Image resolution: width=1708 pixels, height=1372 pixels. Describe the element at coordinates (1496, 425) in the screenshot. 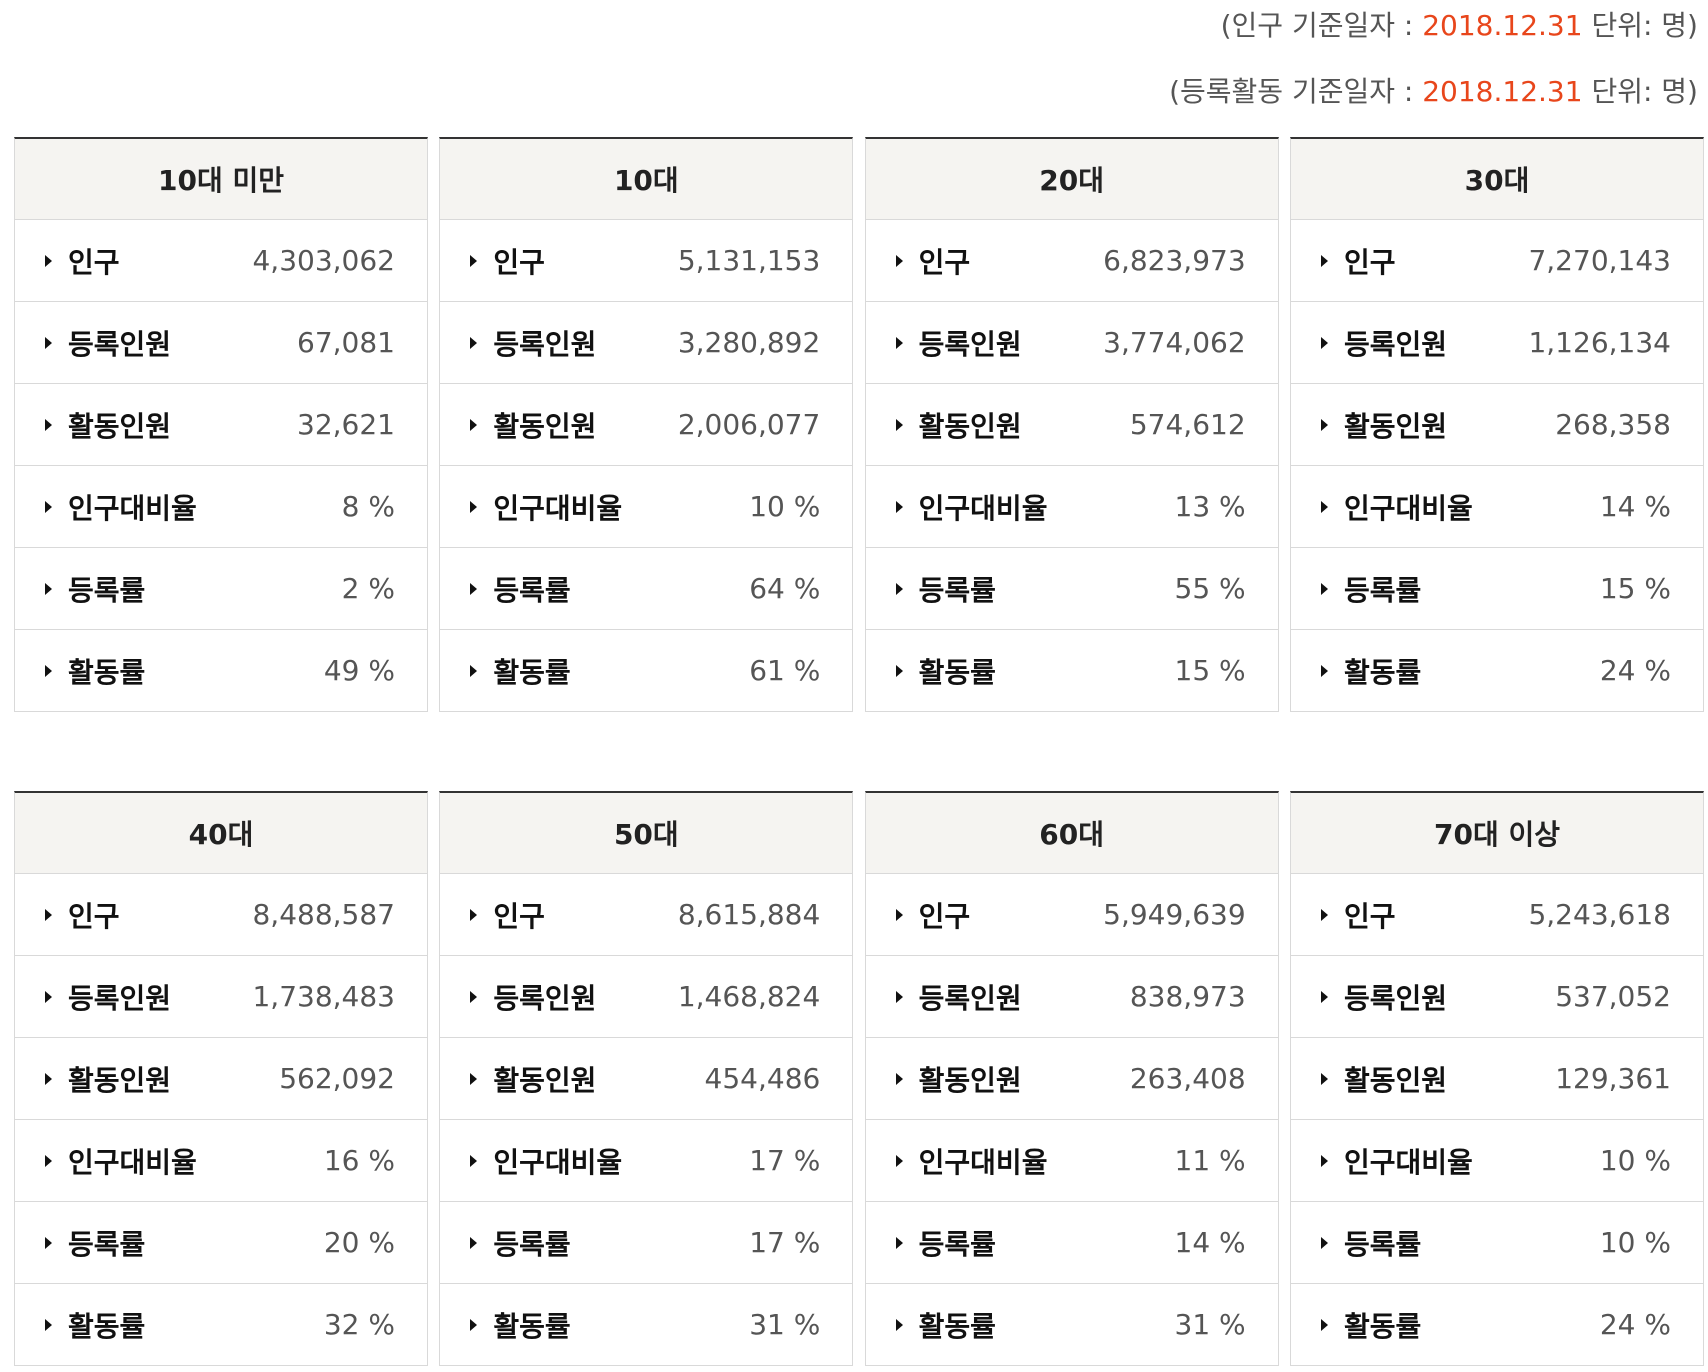

I see `stat-row: 활동인원 268,358` at that location.